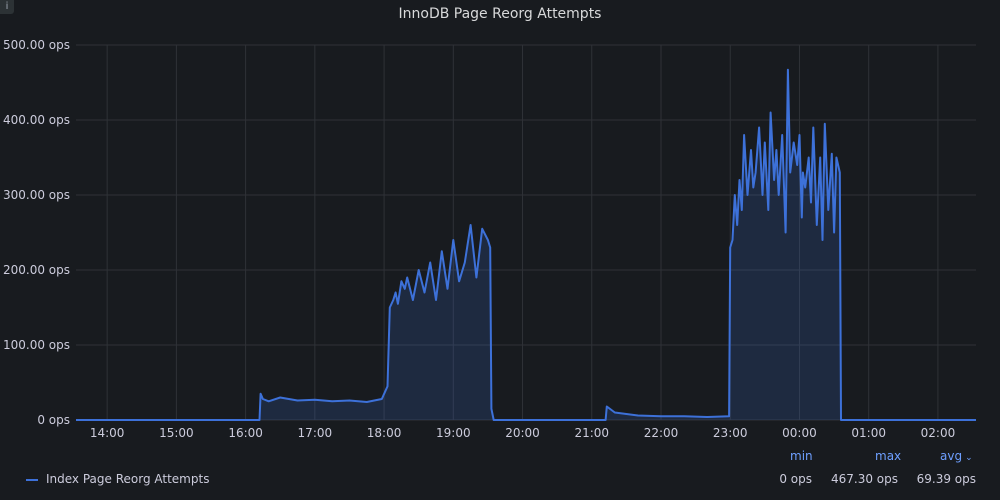 The image size is (1000, 500). What do you see at coordinates (53, 420) in the screenshot?
I see `y-tick-label: 0 ops` at bounding box center [53, 420].